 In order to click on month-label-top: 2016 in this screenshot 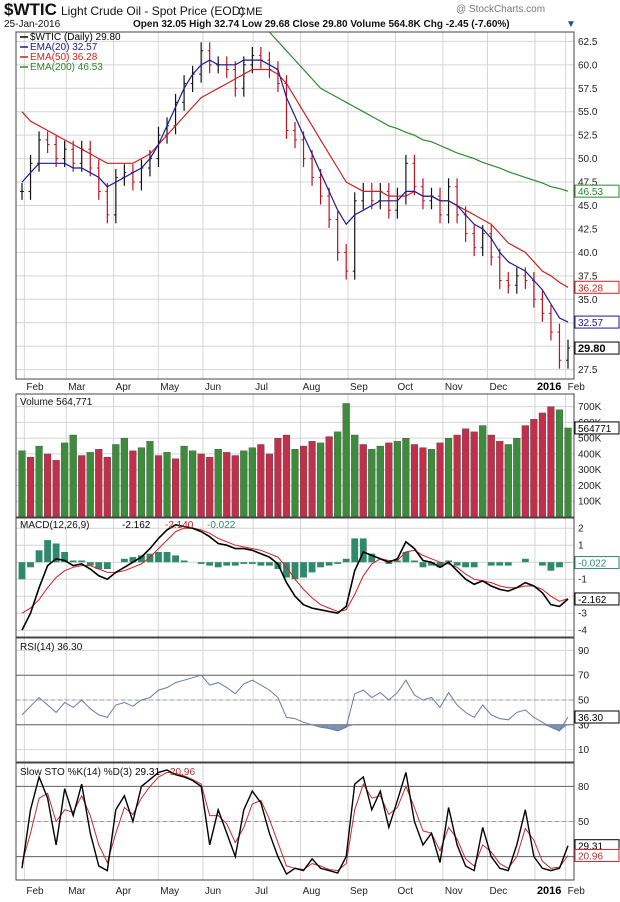, I will do `click(549, 387)`.